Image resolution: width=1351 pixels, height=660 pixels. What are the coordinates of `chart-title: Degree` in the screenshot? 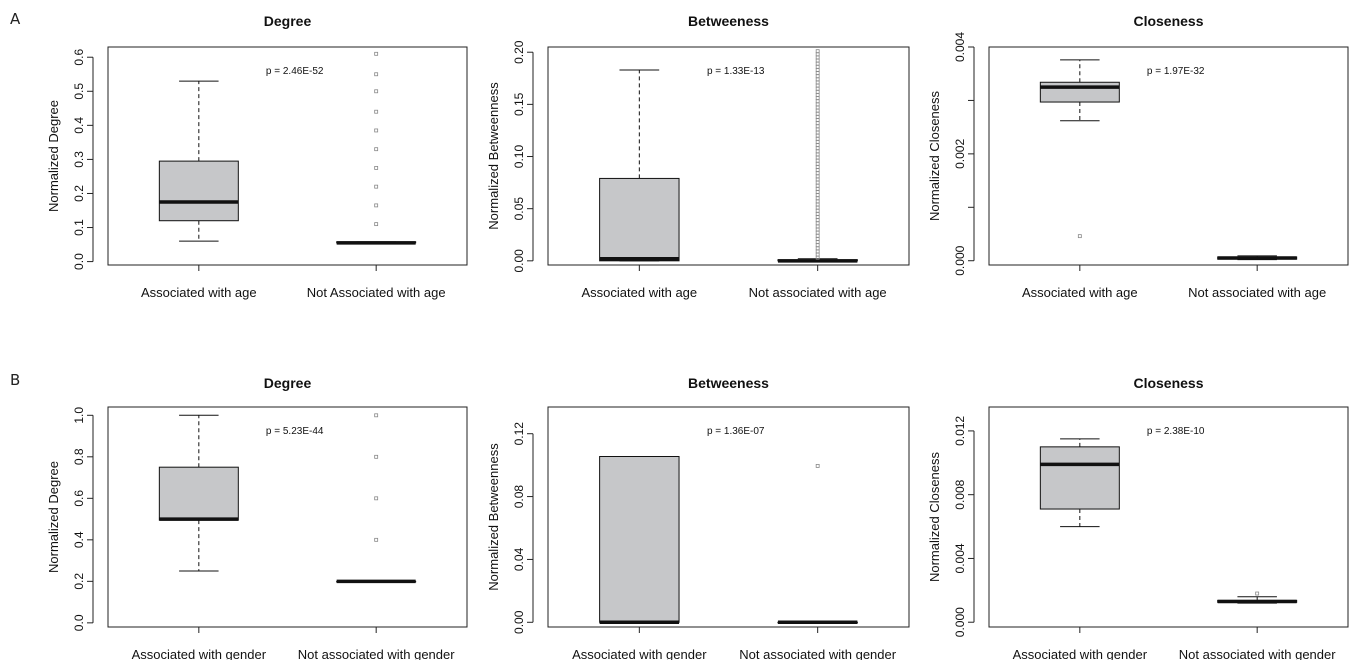 It's located at (288, 21).